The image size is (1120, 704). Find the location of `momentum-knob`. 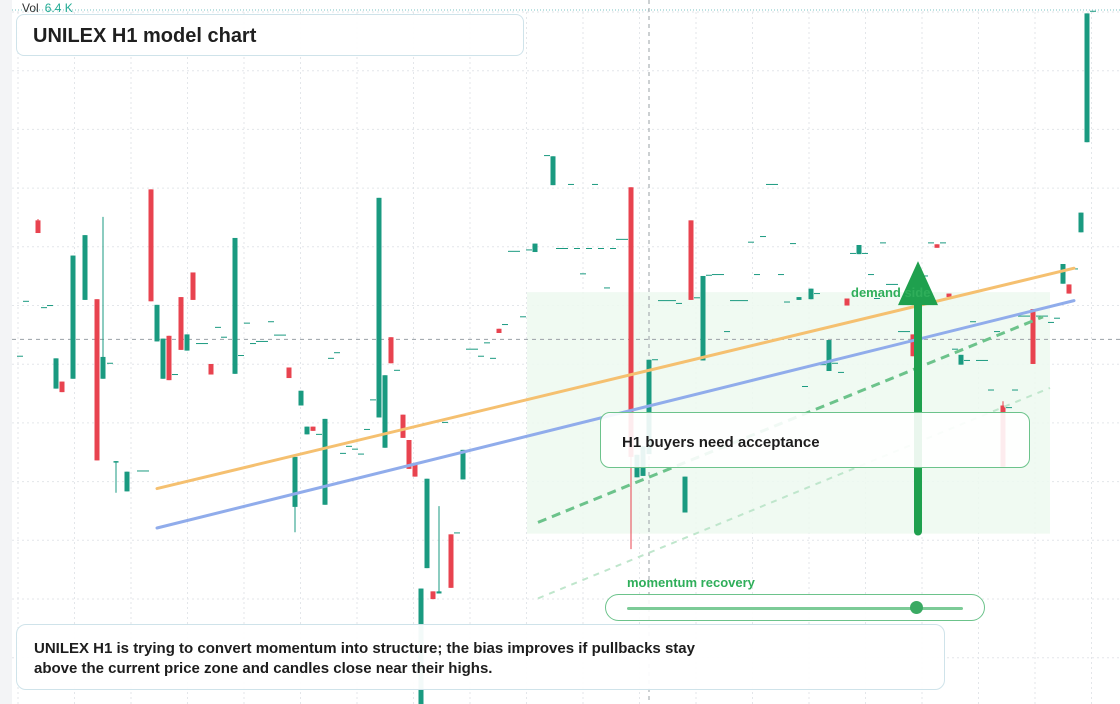

momentum-knob is located at coordinates (916, 607).